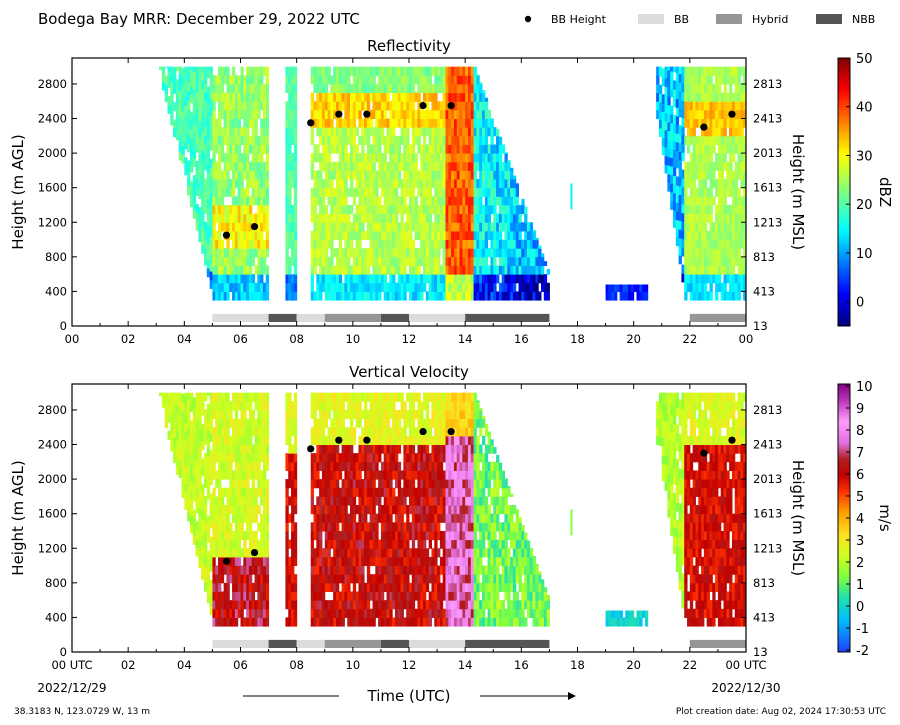 This screenshot has width=900, height=725. I want to click on legend-label: BB Height, so click(579, 19).